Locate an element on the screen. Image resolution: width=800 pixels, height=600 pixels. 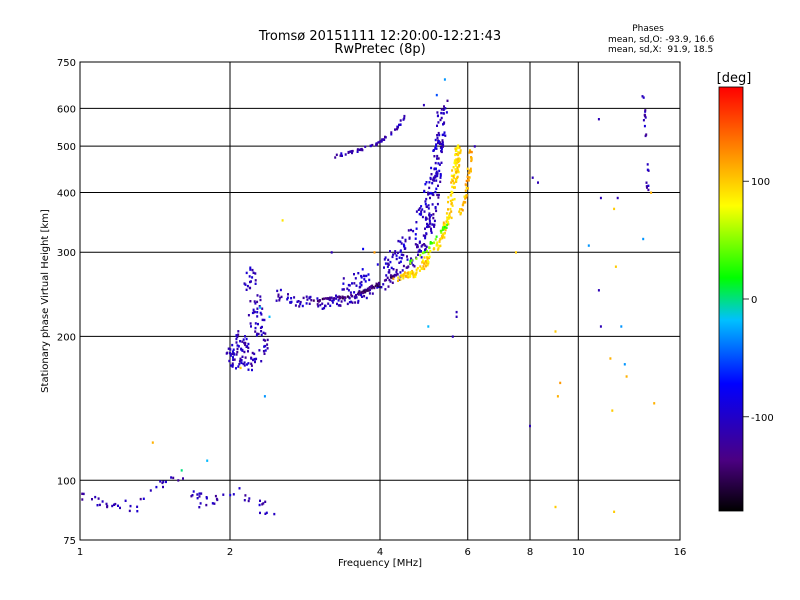
x-tick-label: 10 is located at coordinates (578, 552).